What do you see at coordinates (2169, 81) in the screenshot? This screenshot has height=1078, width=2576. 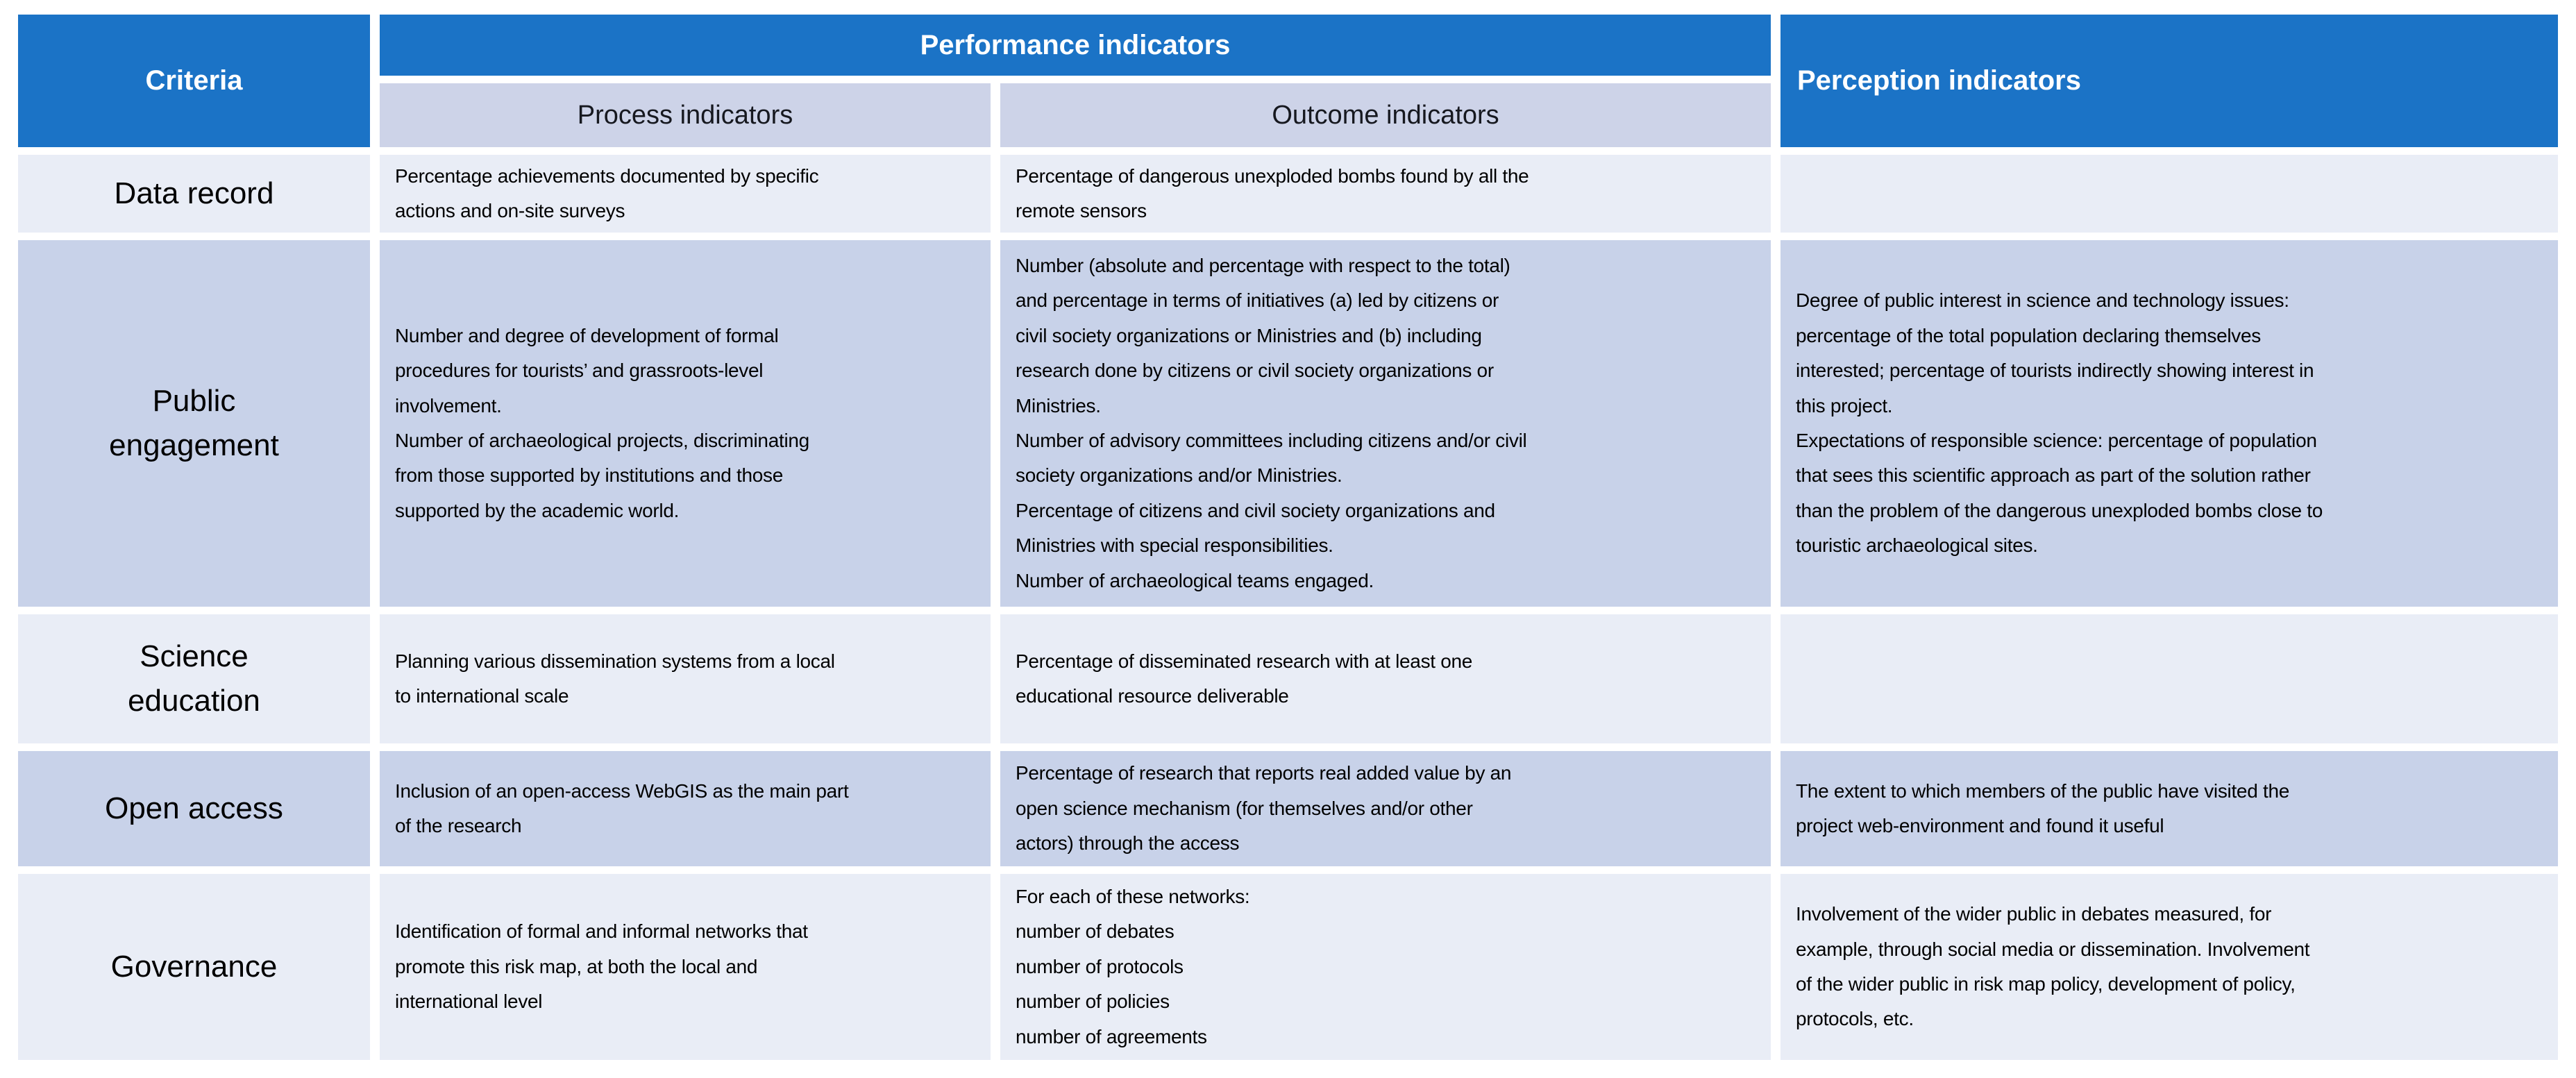 I see `header-perception-indicators: Perception indicators` at bounding box center [2169, 81].